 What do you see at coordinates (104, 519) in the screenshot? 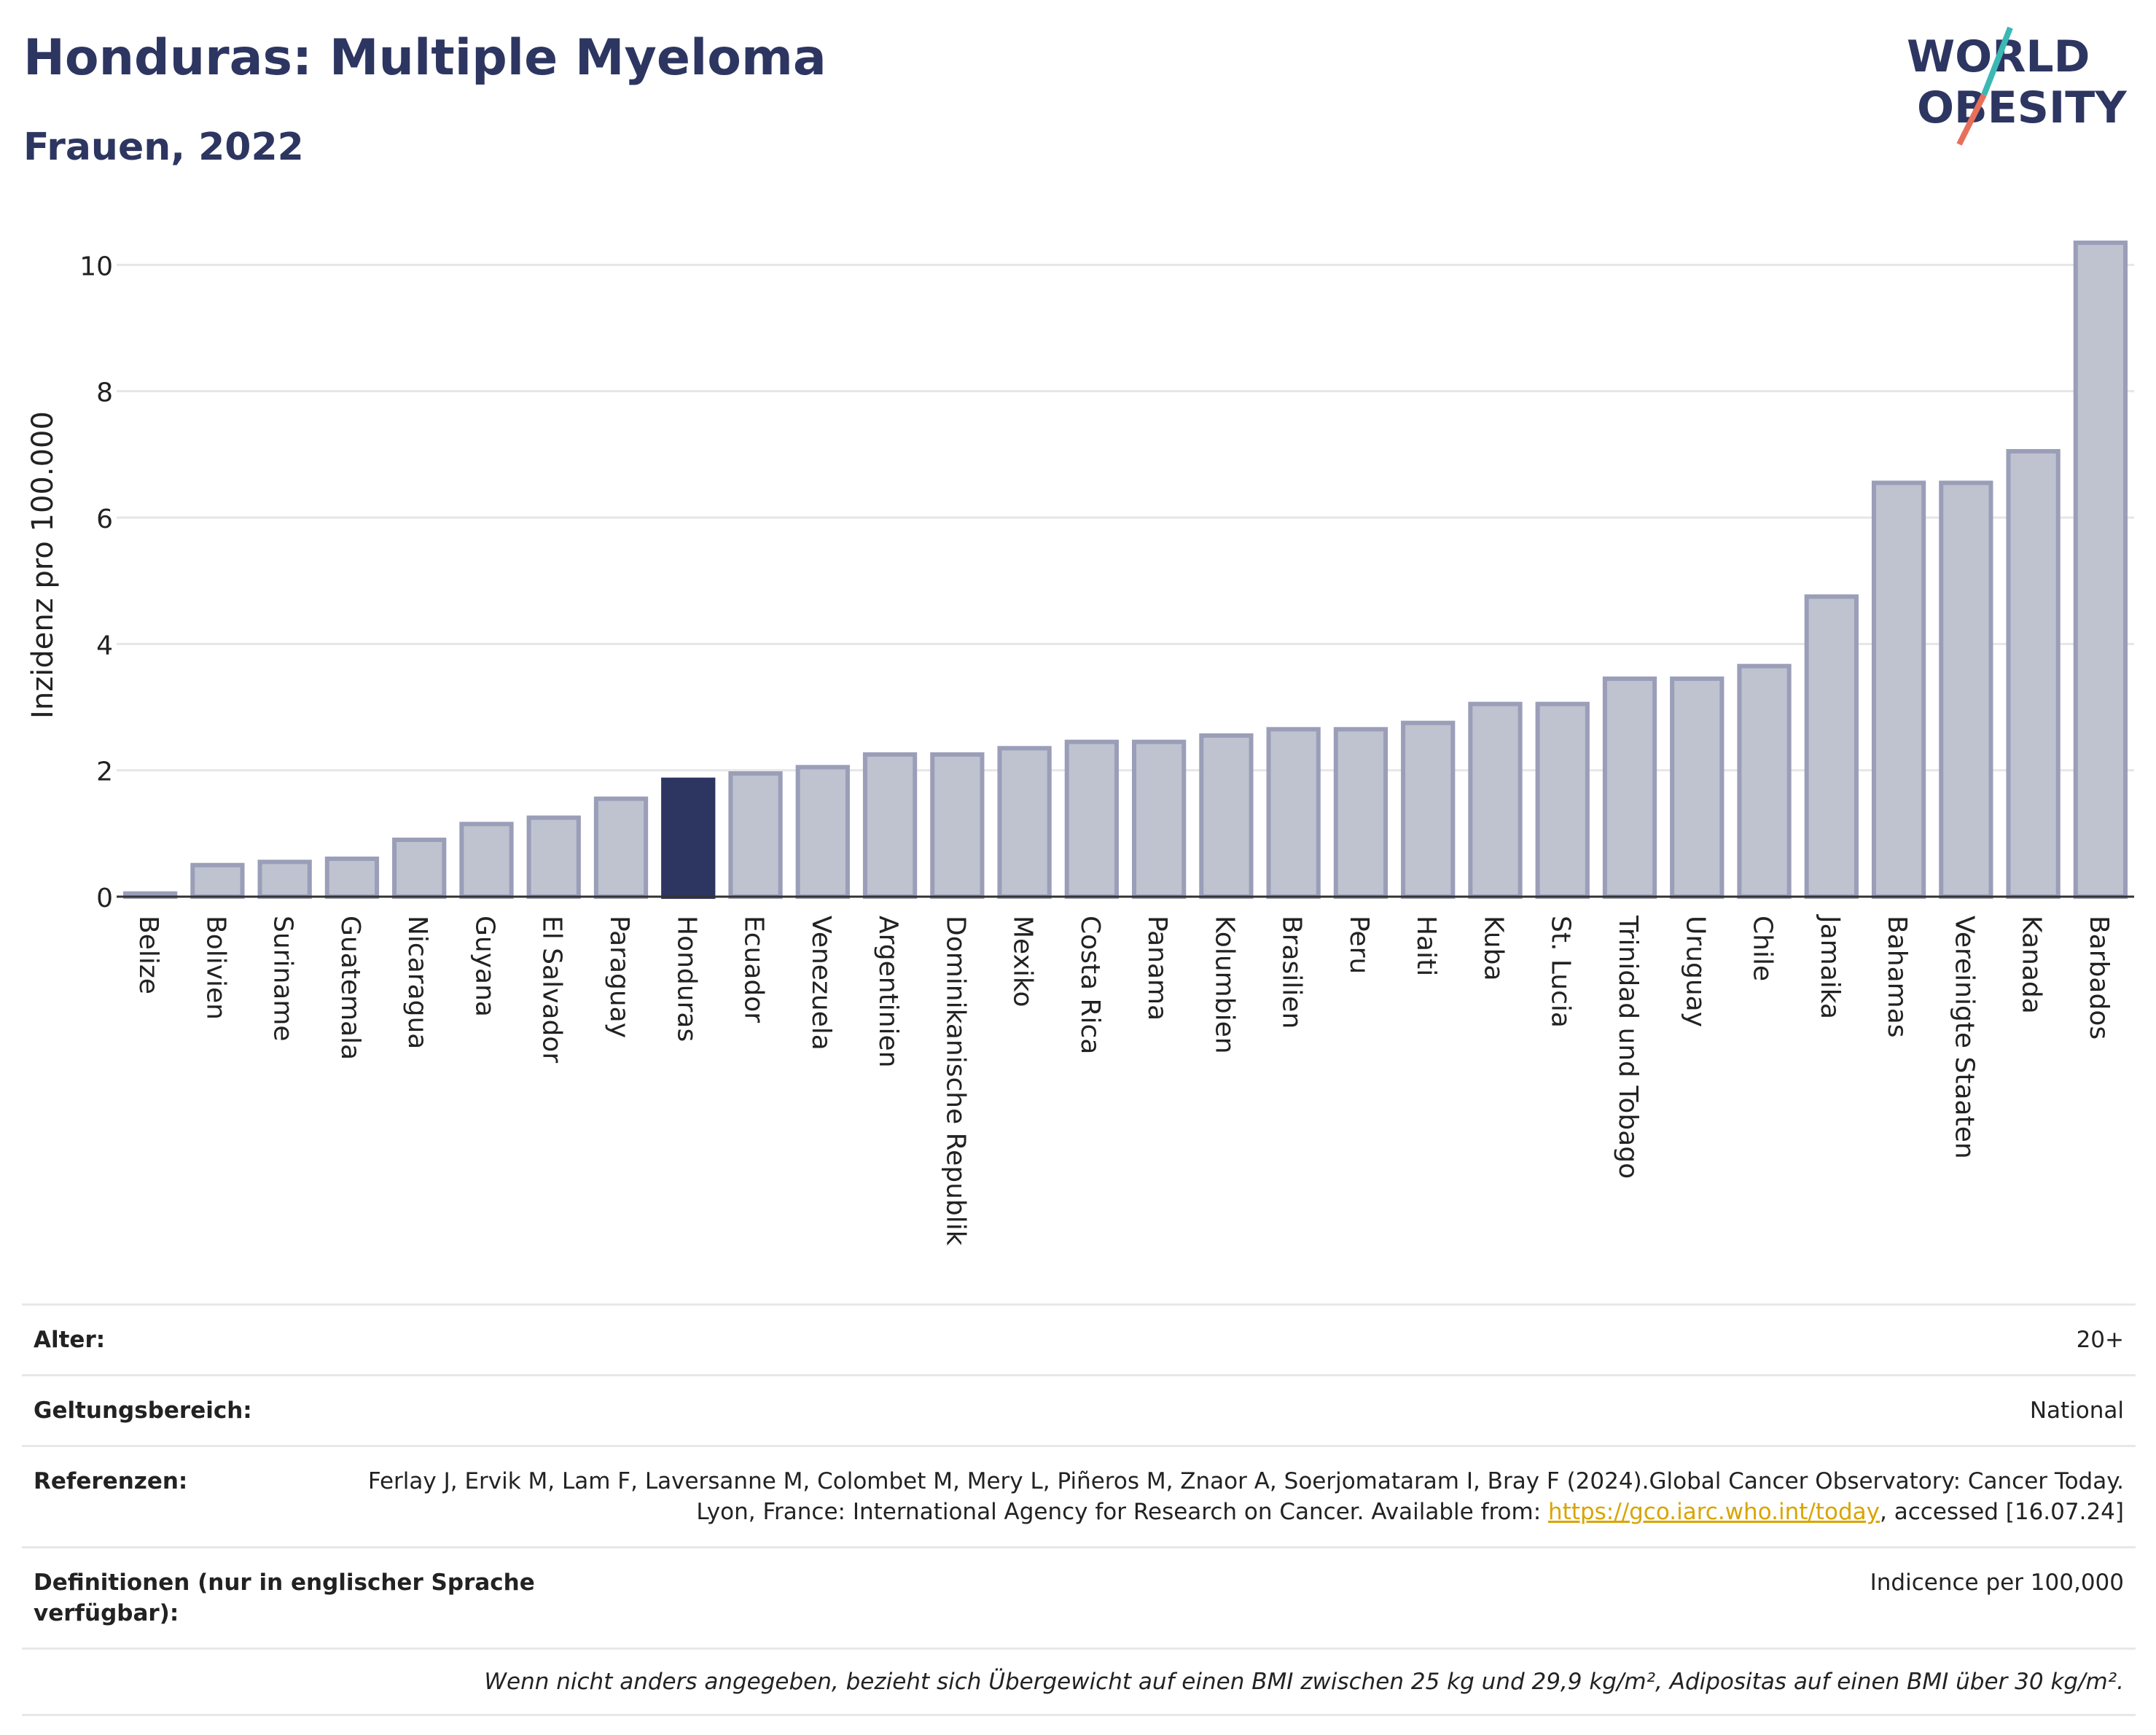
I see `y-tick-label: 6` at bounding box center [104, 519].